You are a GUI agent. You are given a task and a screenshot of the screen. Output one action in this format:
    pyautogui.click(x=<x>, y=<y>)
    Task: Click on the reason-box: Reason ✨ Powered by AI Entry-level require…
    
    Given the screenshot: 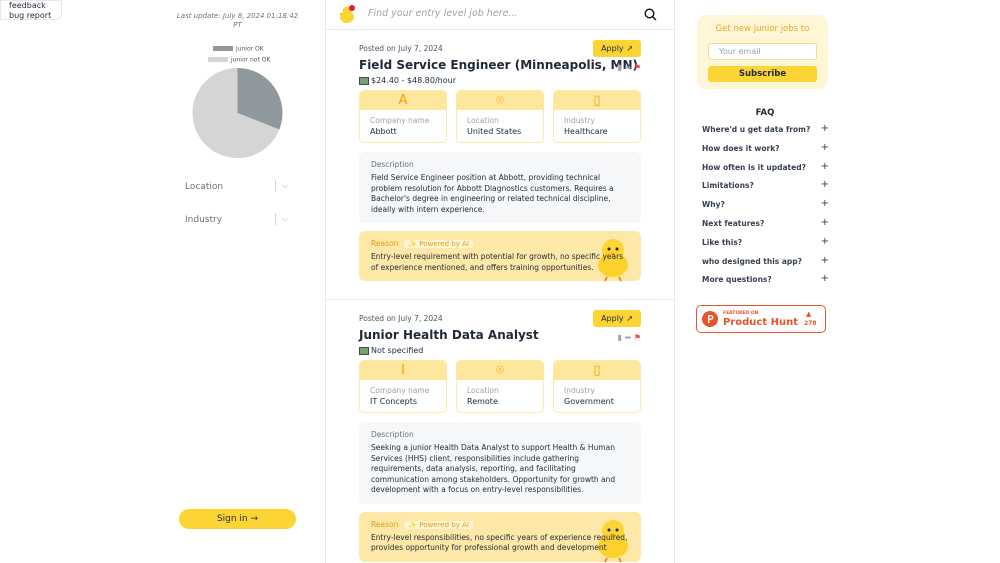 What is the action you would take?
    pyautogui.click(x=500, y=256)
    